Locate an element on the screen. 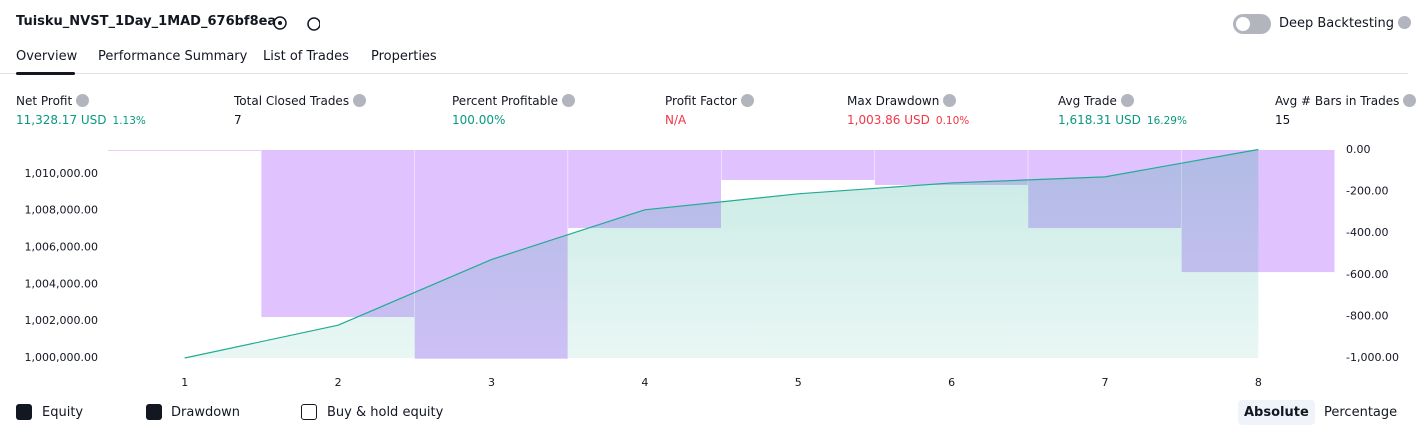  x-tick-label: 8 is located at coordinates (1258, 382).